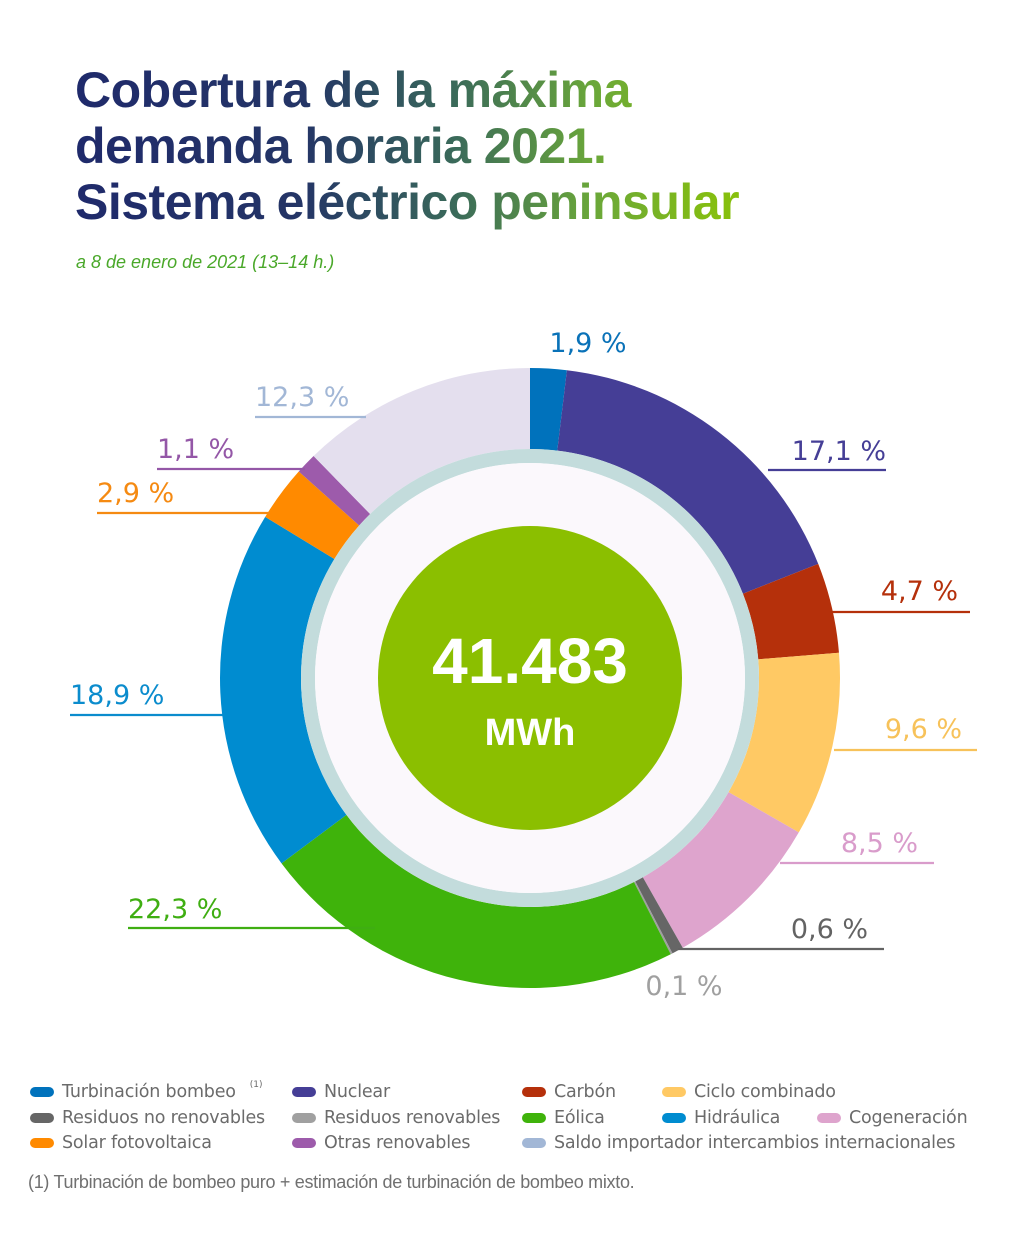 The width and height of the screenshot is (1030, 1250). Describe the element at coordinates (879, 843) in the screenshot. I see `data-label-cogeneracion: 8,5 %` at that location.